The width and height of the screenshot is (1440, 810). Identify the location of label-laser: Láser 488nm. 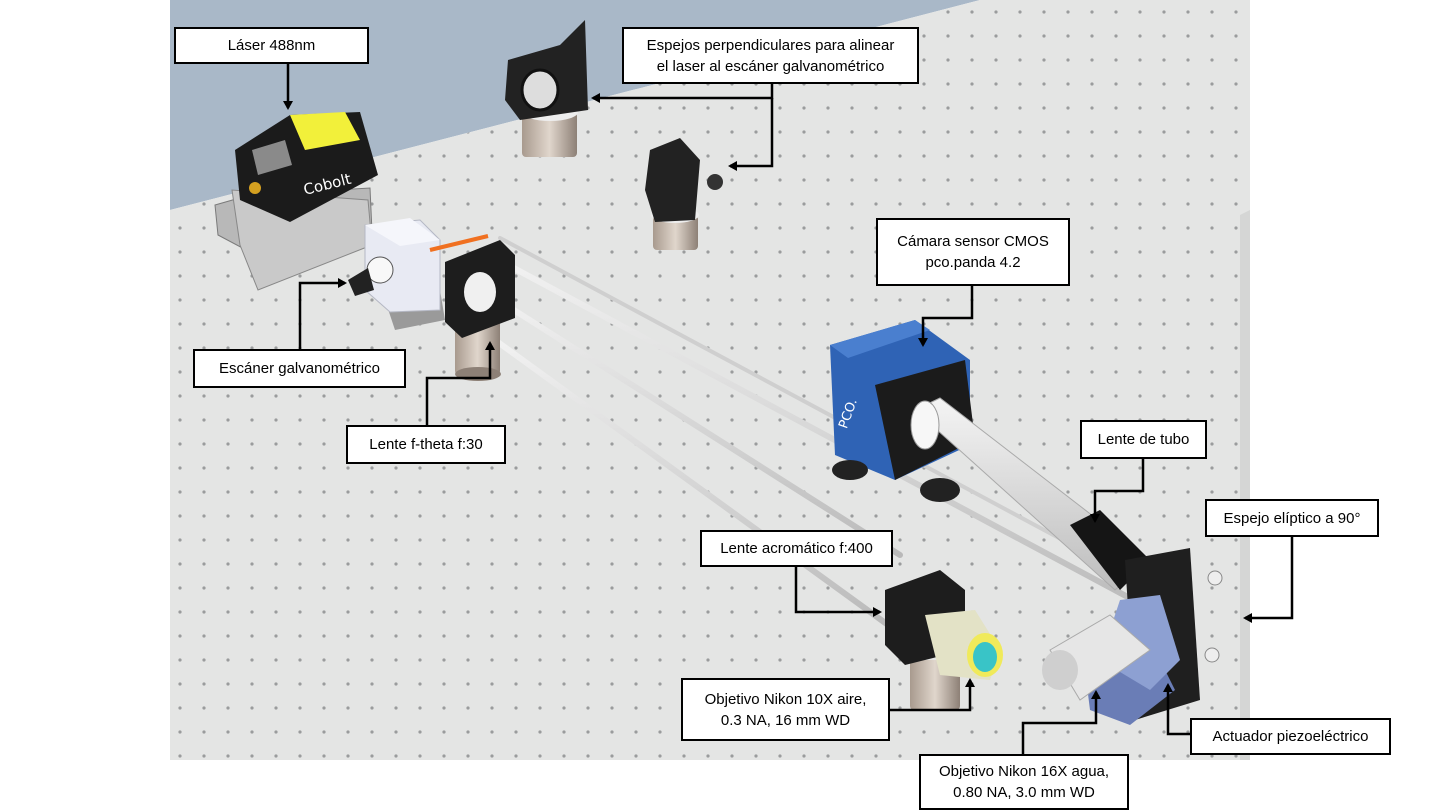
(271, 45).